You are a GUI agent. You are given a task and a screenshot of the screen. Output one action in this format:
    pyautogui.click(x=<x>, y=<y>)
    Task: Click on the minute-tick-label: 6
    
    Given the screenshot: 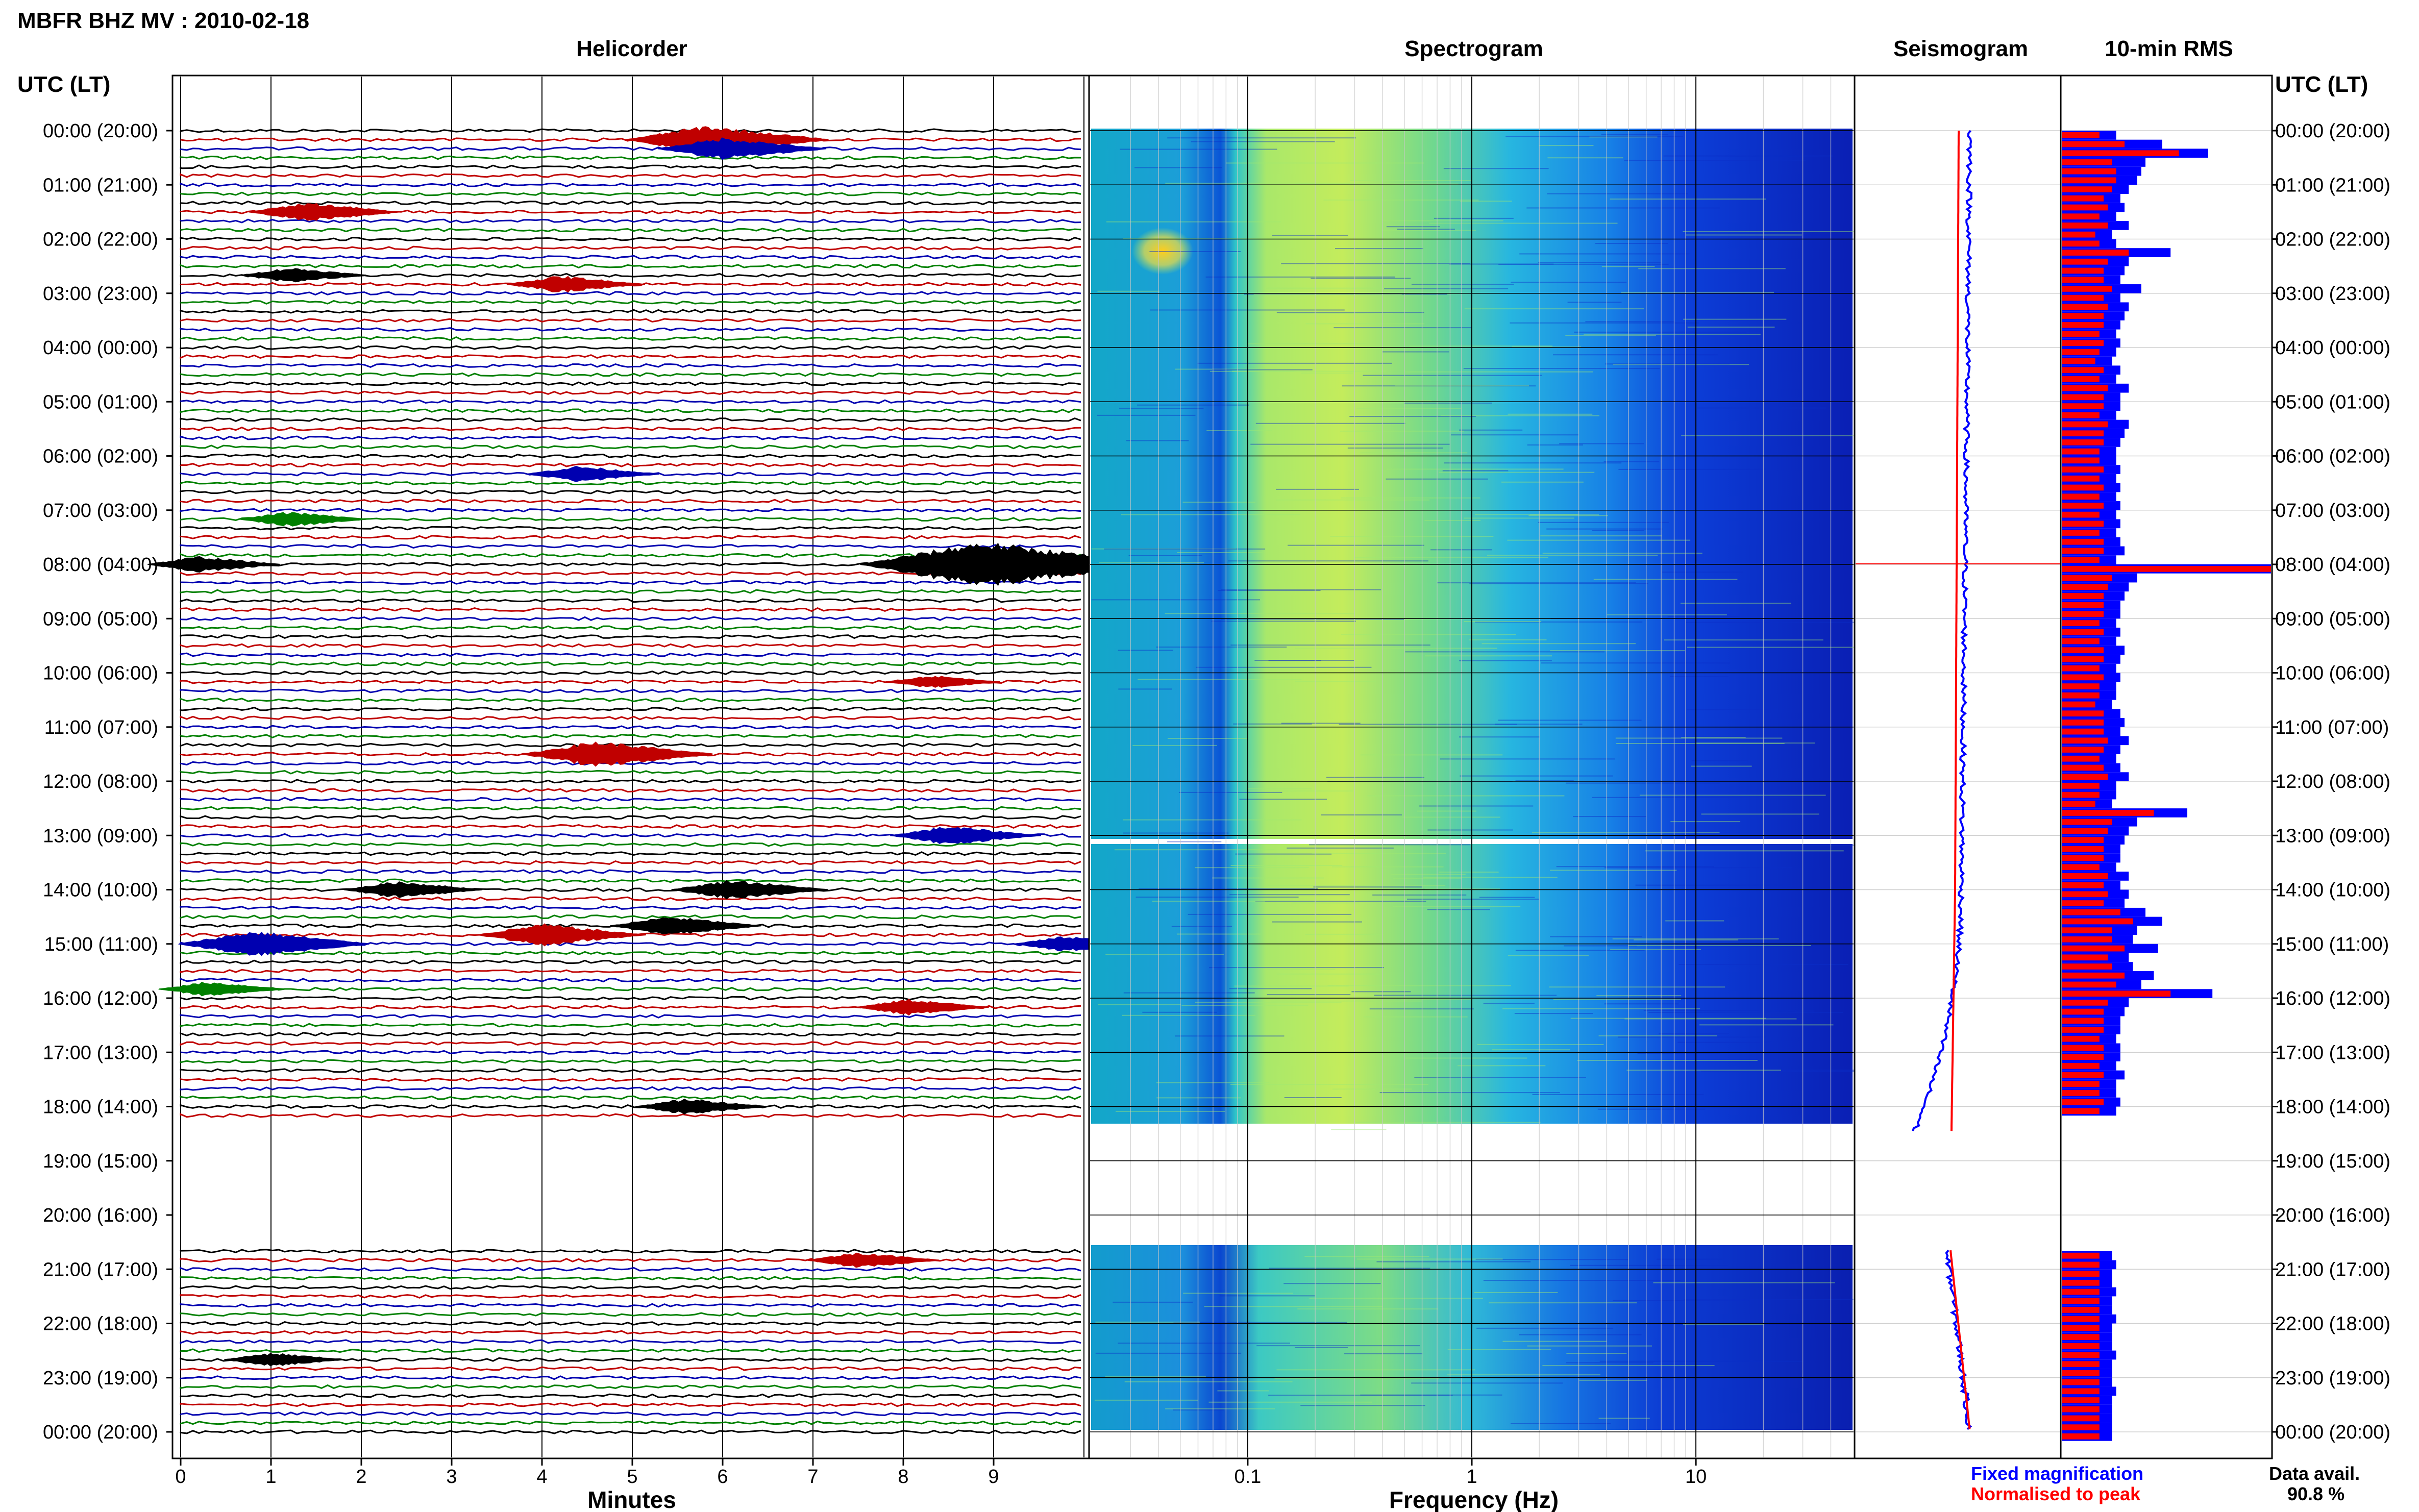 What is the action you would take?
    pyautogui.click(x=722, y=1477)
    